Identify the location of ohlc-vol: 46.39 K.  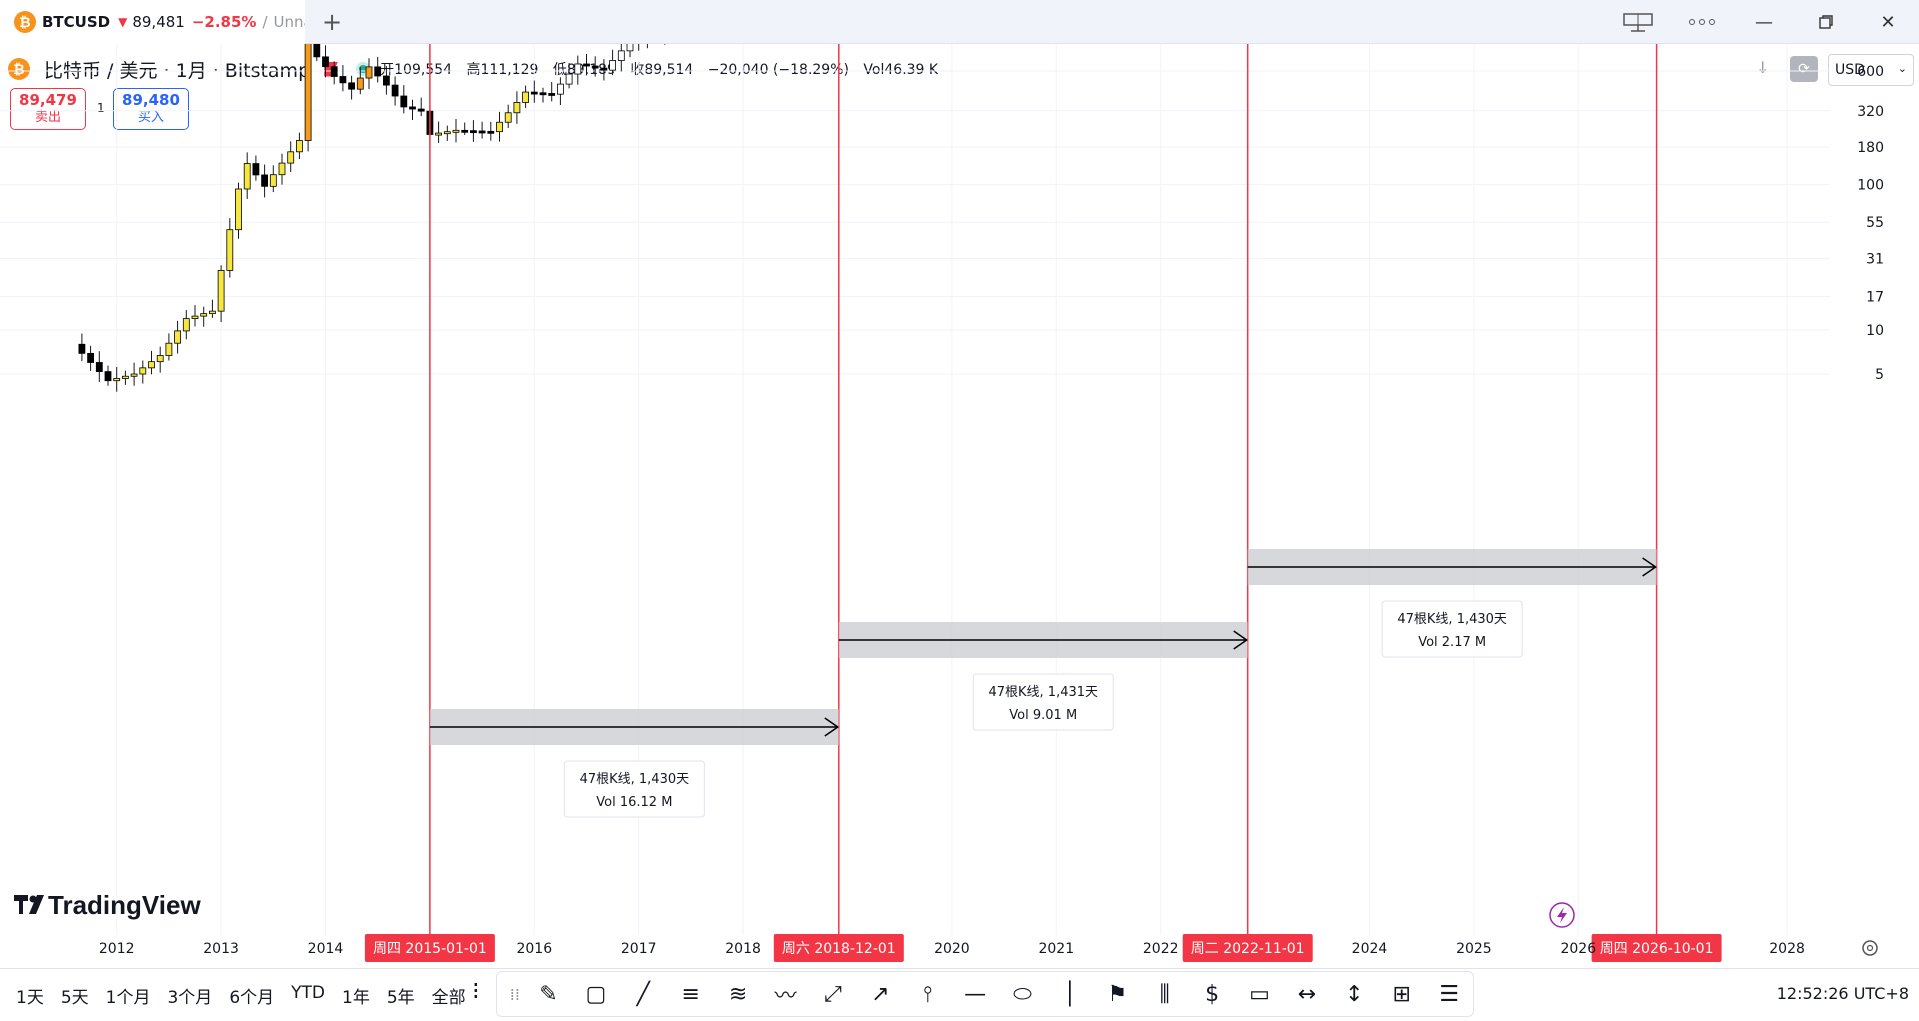
(911, 70).